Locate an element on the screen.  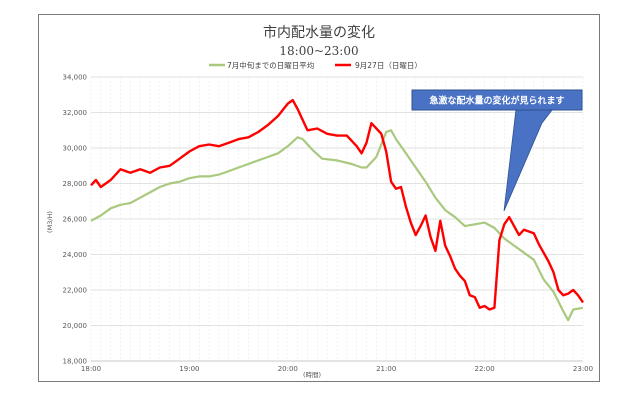
legend-label-average: 7月中旬までの日曜日平均 is located at coordinates (270, 65).